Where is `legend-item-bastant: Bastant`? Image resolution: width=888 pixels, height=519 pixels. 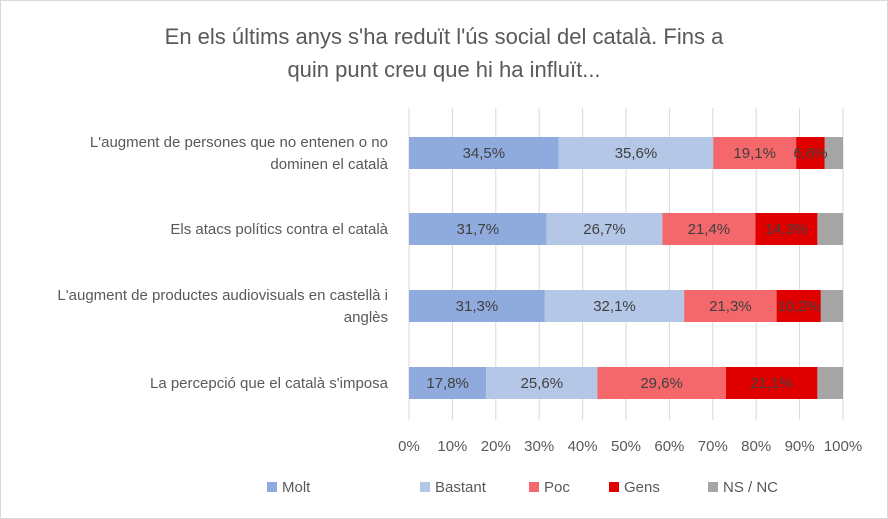
legend-item-bastant: Bastant is located at coordinates (453, 487).